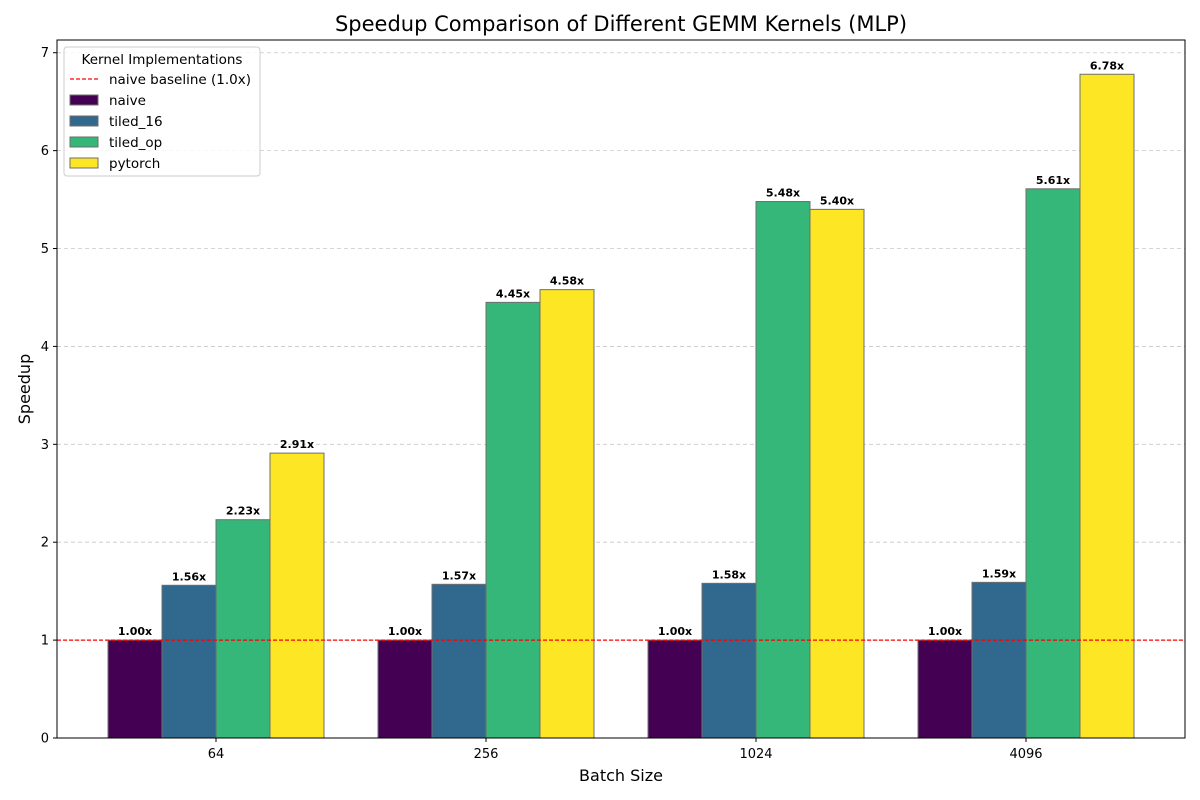  I want to click on legend-label-tiled-op: tiled_op, so click(135, 143).